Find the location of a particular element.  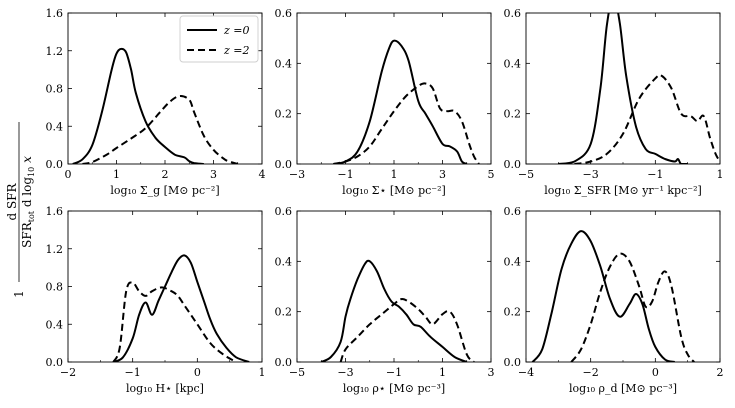

shared-y-axis-label: 1 d SFR SFRtot d log10 x is located at coordinates (20, 210).